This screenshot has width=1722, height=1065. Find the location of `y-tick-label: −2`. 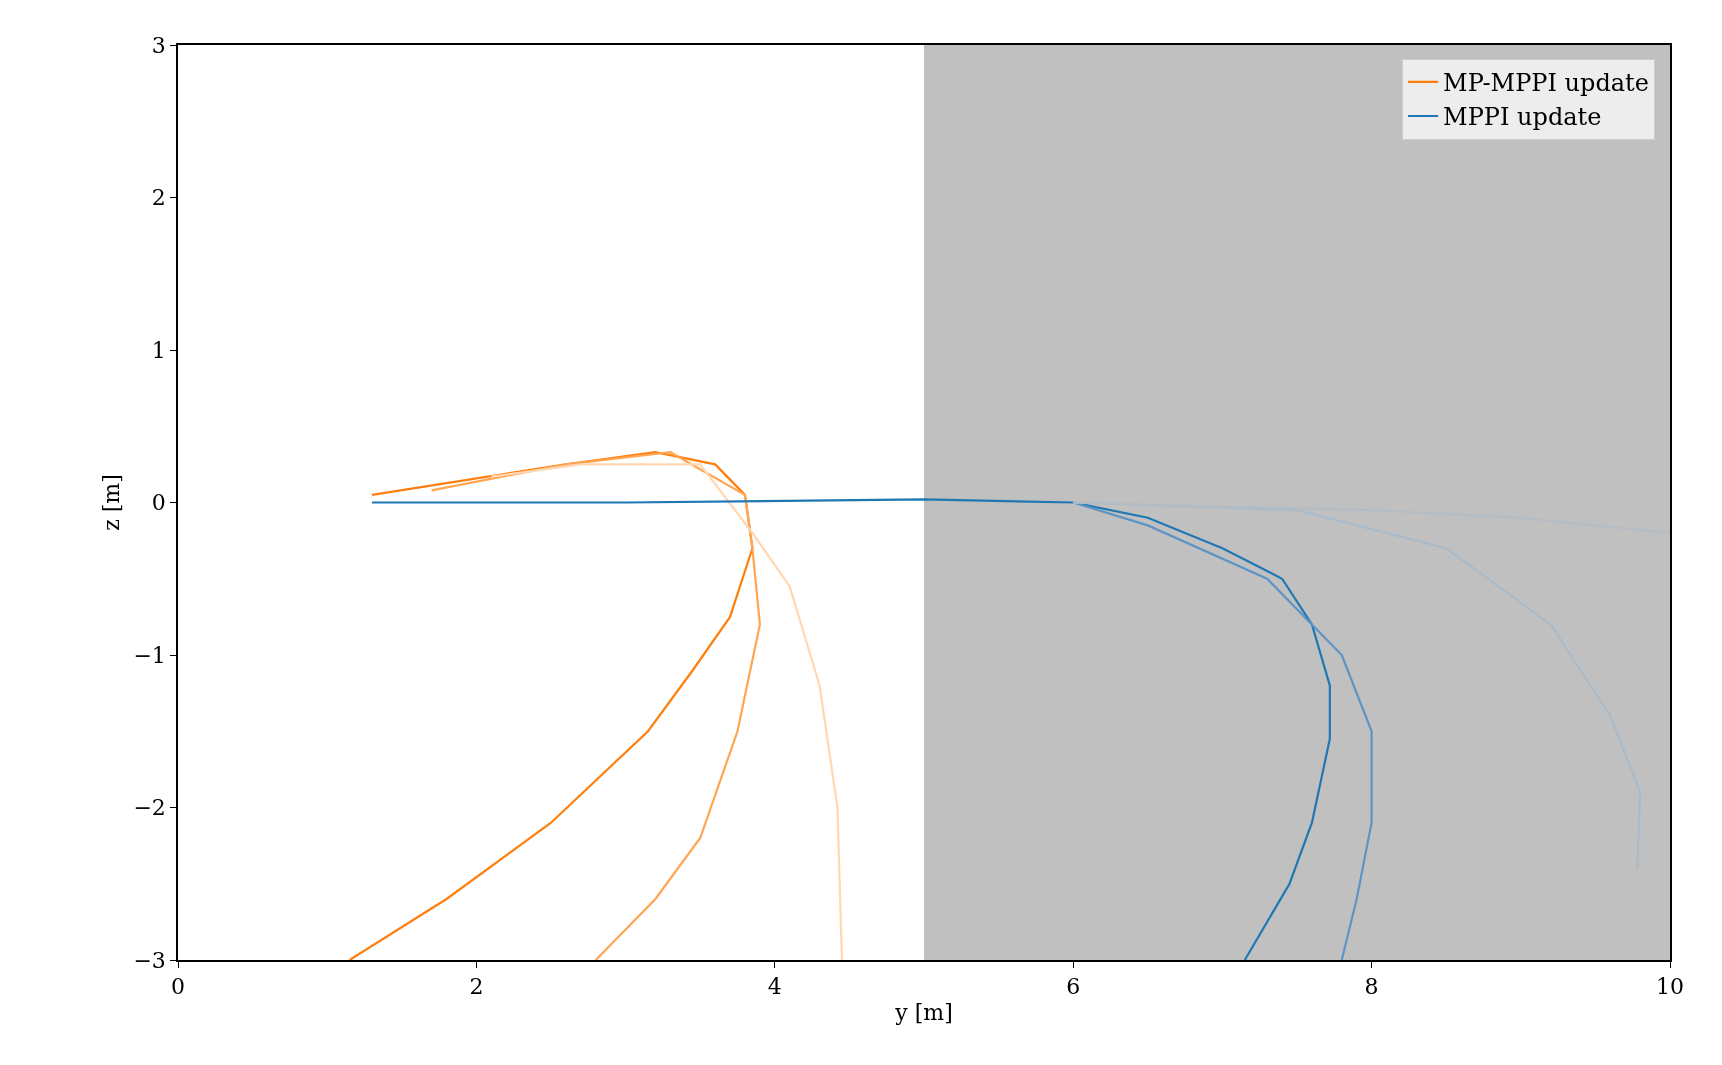

y-tick-label: −2 is located at coordinates (149, 808).